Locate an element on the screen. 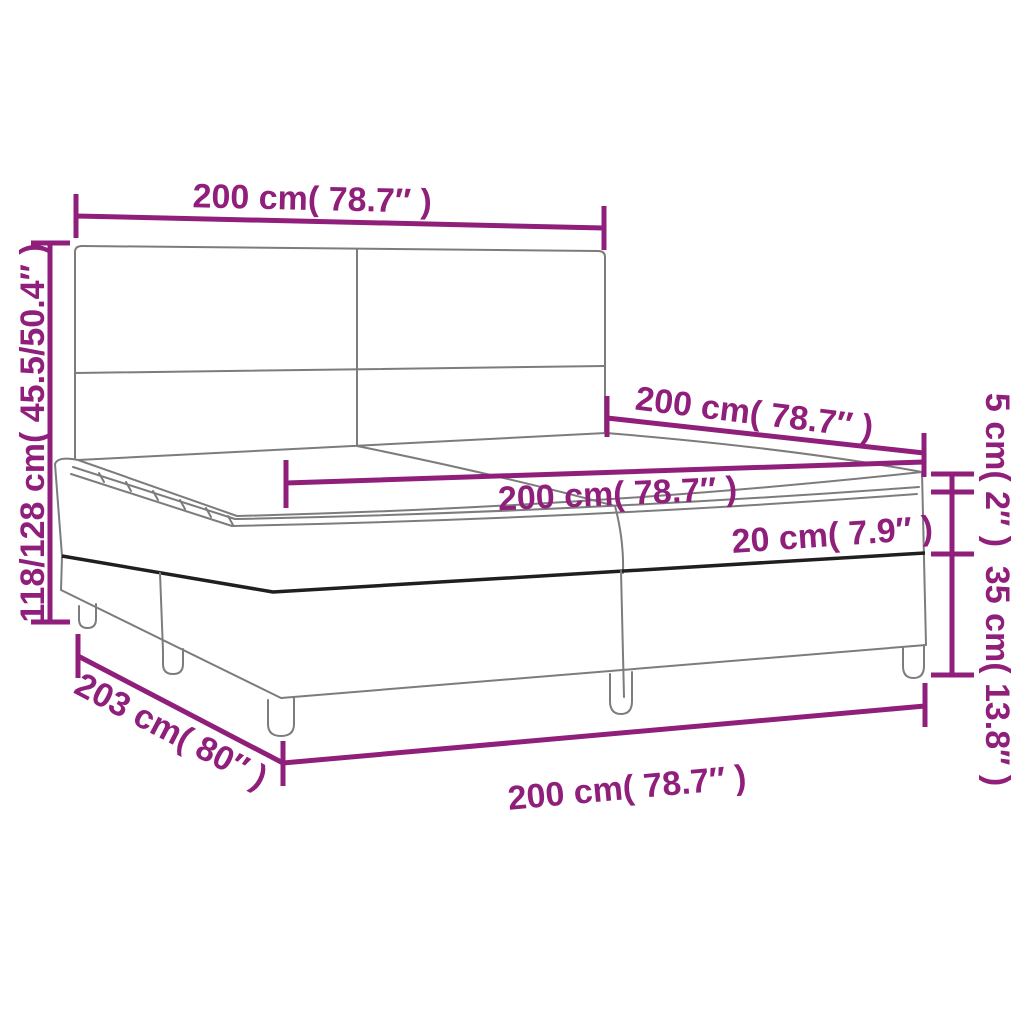  dim-bed-height-line is located at coordinates (50, 432).